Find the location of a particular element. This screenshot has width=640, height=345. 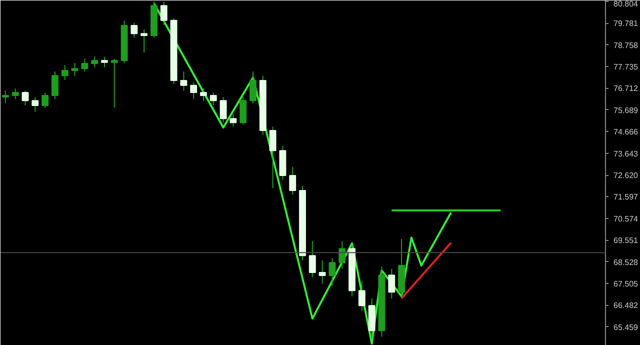

y-tick-label: 70.574 is located at coordinates (626, 219).